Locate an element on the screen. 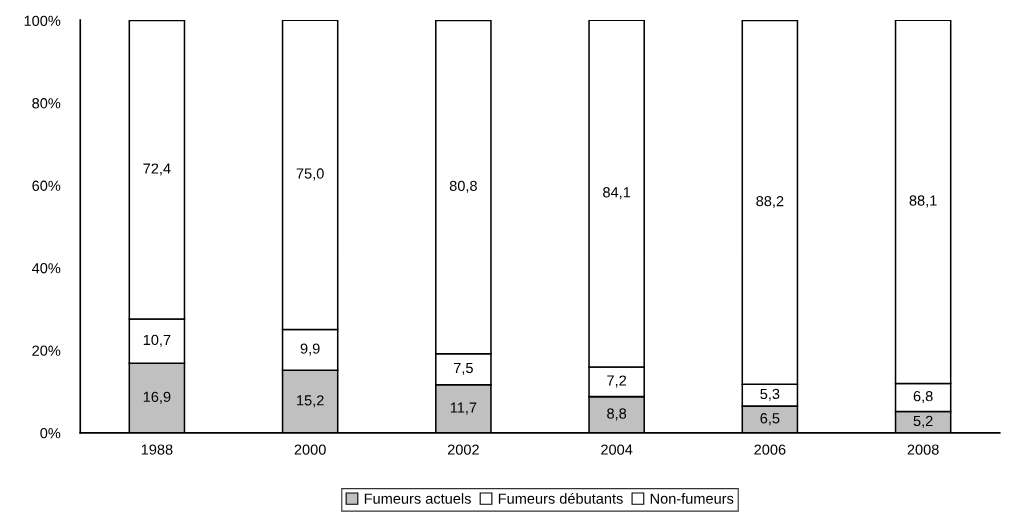 The height and width of the screenshot is (516, 1016). x-tick-label: 2002 is located at coordinates (463, 449).